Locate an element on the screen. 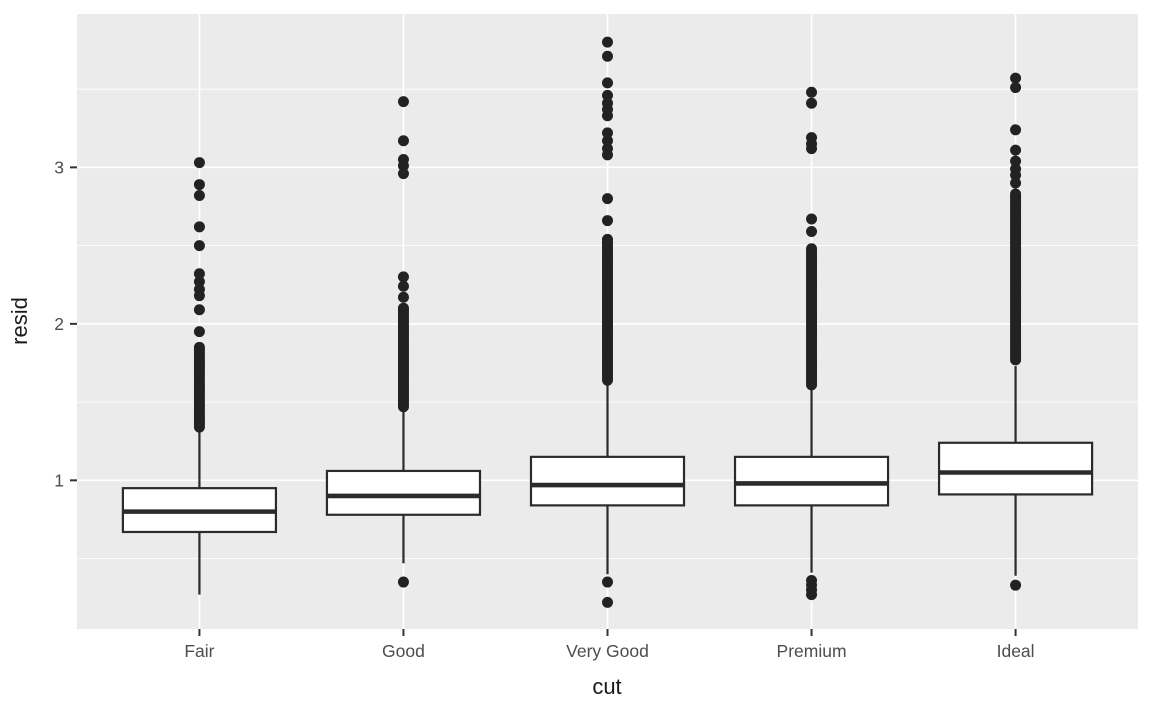 This screenshot has width=1152, height=711. boxplot-very-good is located at coordinates (607, 322).